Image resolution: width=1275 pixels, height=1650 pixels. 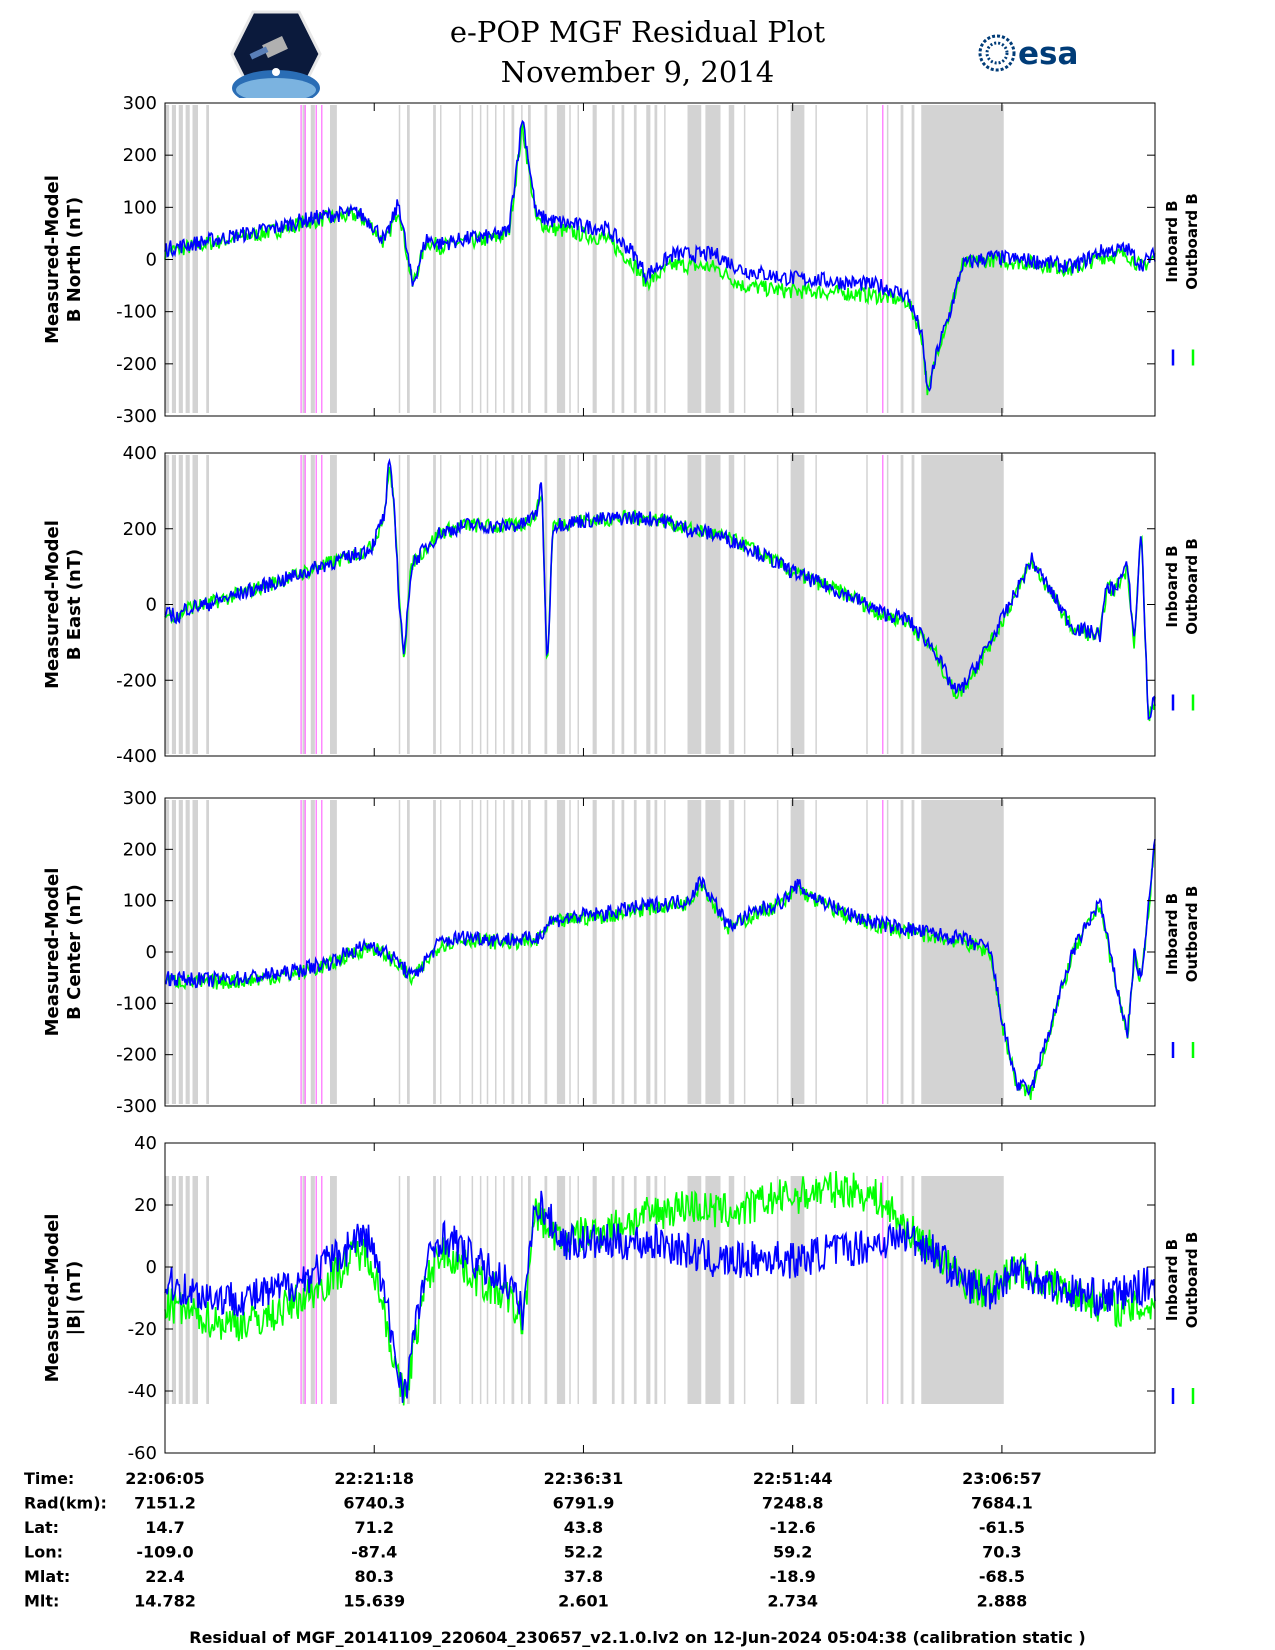 What do you see at coordinates (142, 1391) in the screenshot?
I see `y-tick-label: -40` at bounding box center [142, 1391].